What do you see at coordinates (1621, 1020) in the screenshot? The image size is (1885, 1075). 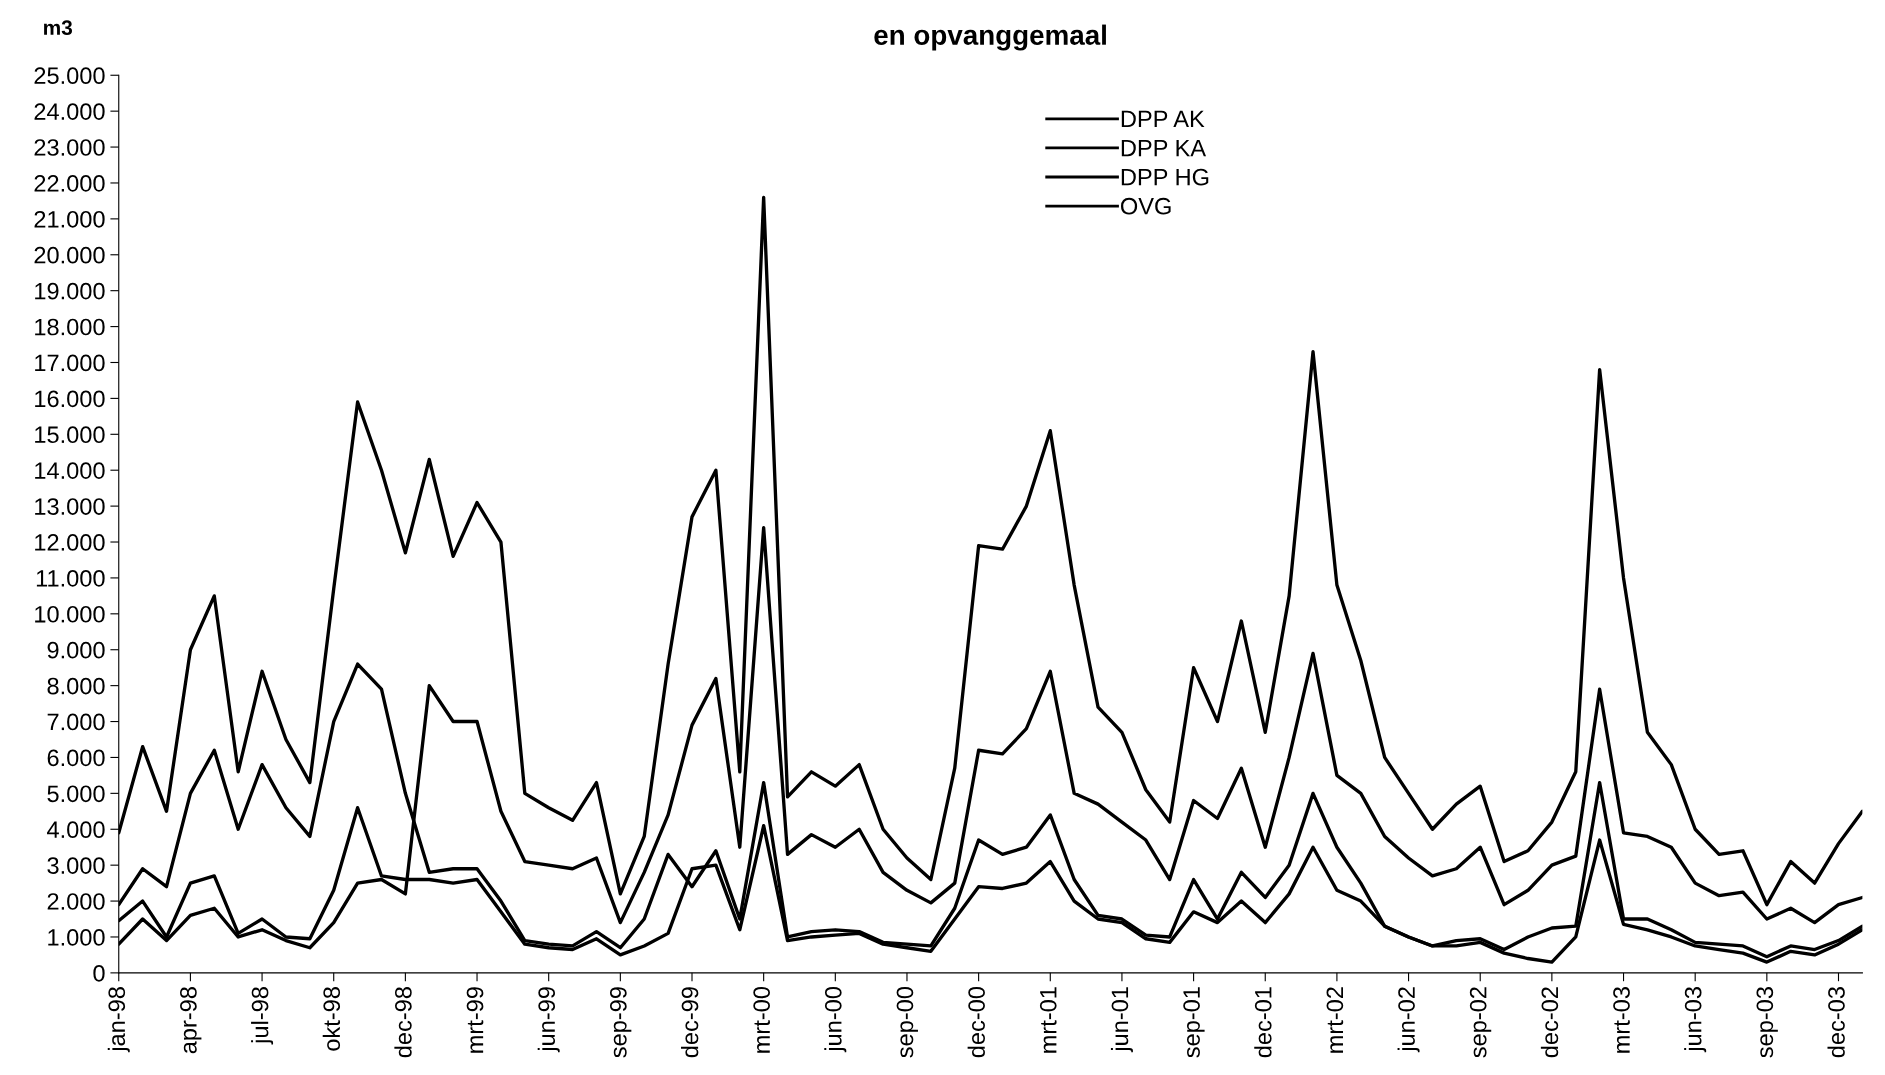 I see `x-tick-label: mrt-03` at bounding box center [1621, 1020].